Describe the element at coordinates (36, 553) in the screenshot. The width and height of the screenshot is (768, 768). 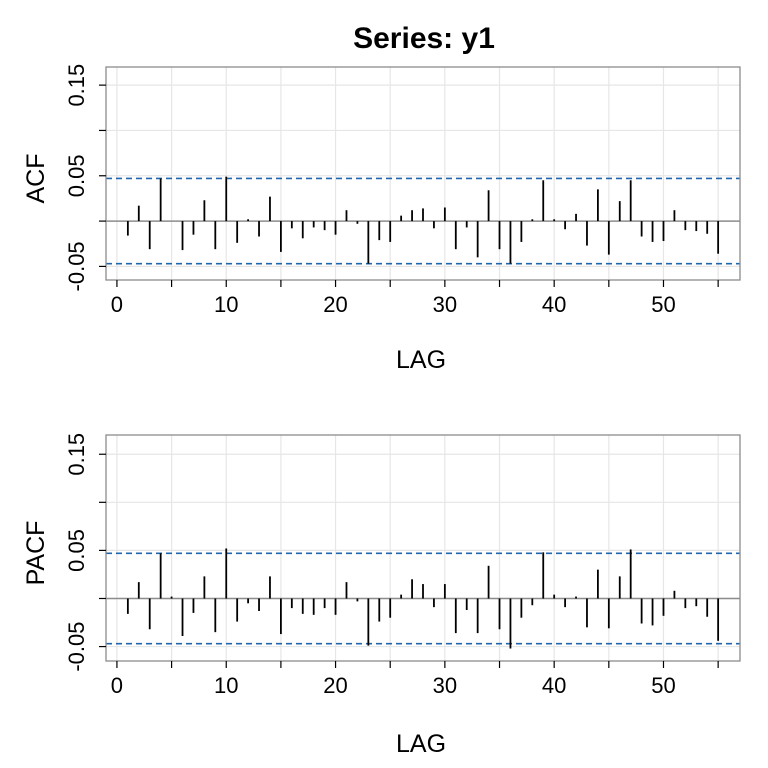
I see `pacf-y-axis-label: PACF` at that location.